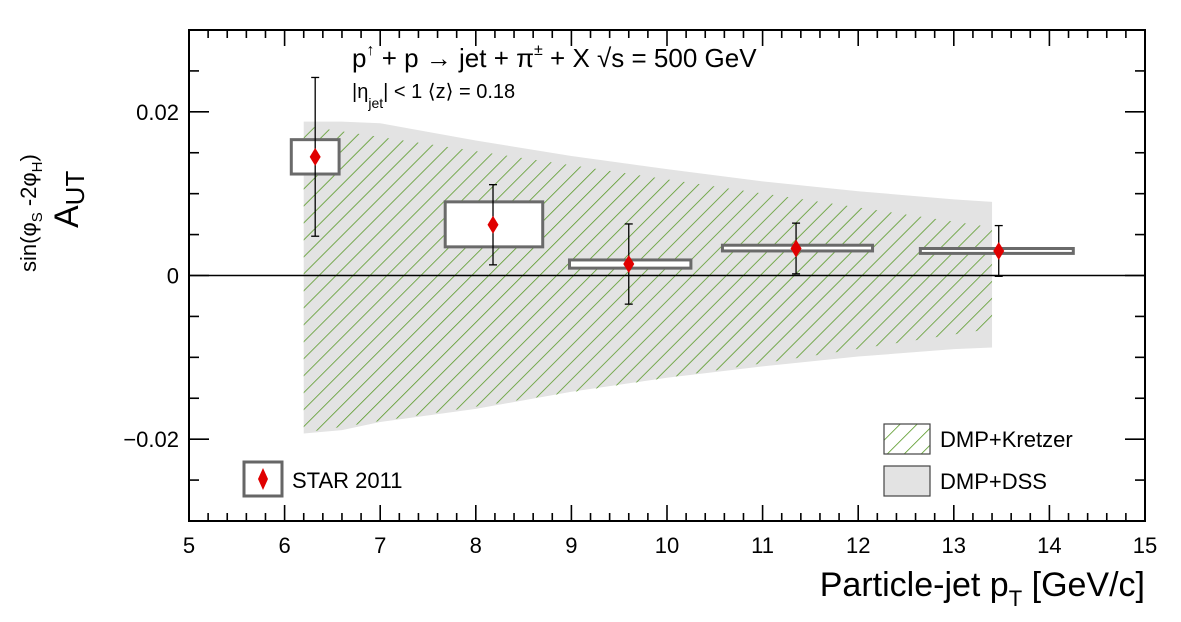 The height and width of the screenshot is (622, 1181). Describe the element at coordinates (69, 199) in the screenshot. I see `svg-text: AUT` at that location.